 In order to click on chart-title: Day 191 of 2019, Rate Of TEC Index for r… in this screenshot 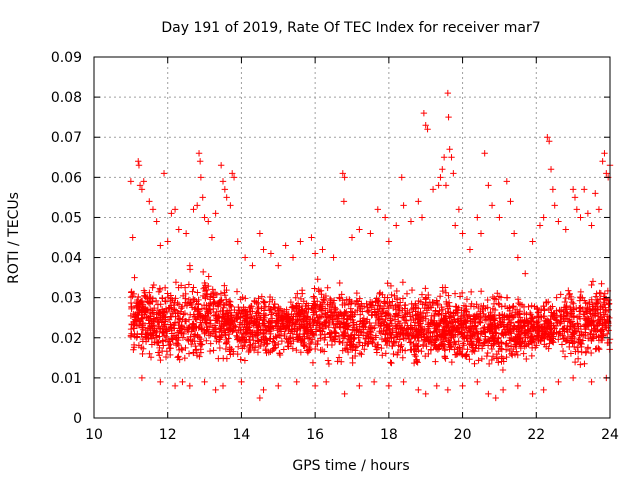, I will do `click(350, 28)`.